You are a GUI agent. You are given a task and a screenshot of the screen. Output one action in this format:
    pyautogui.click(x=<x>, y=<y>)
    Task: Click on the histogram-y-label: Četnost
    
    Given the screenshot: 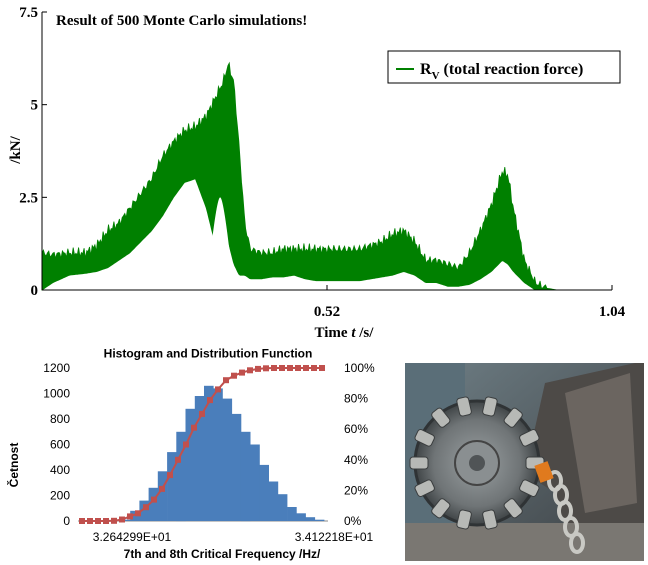 What is the action you would take?
    pyautogui.click(x=13, y=465)
    